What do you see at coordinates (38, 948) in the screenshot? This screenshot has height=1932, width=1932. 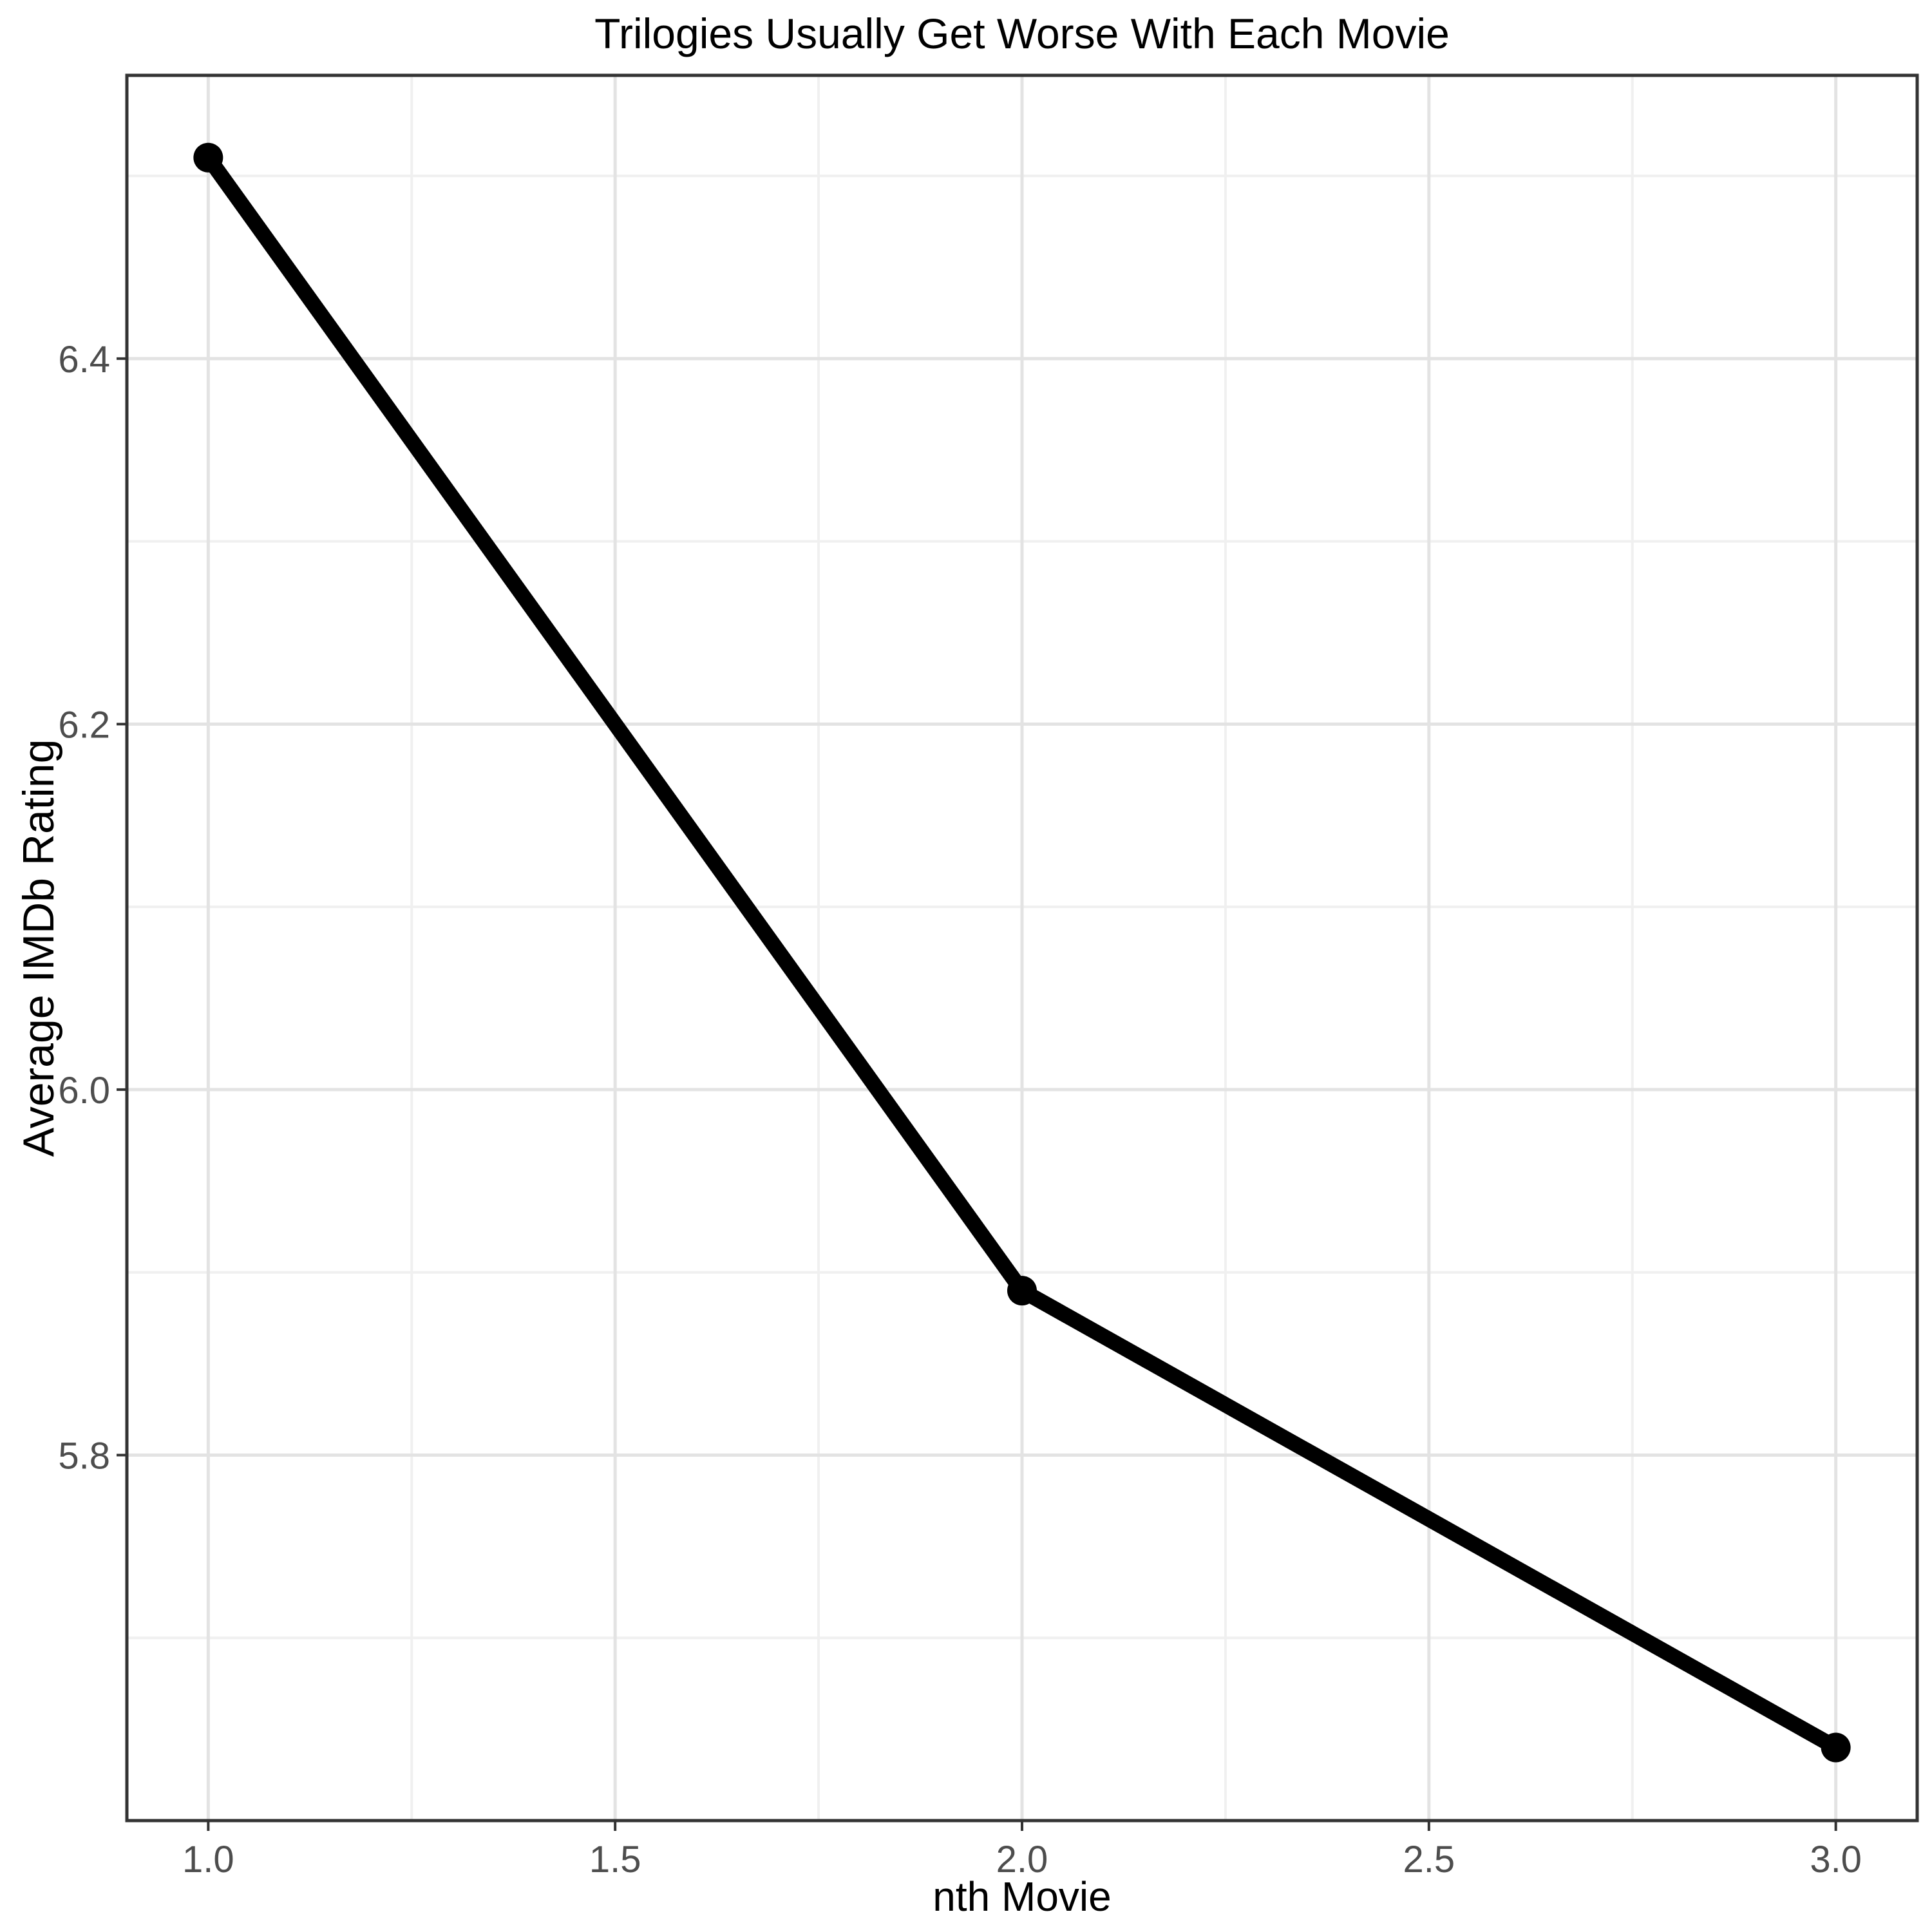 I see `y-axis-title: Average IMDb Rating` at bounding box center [38, 948].